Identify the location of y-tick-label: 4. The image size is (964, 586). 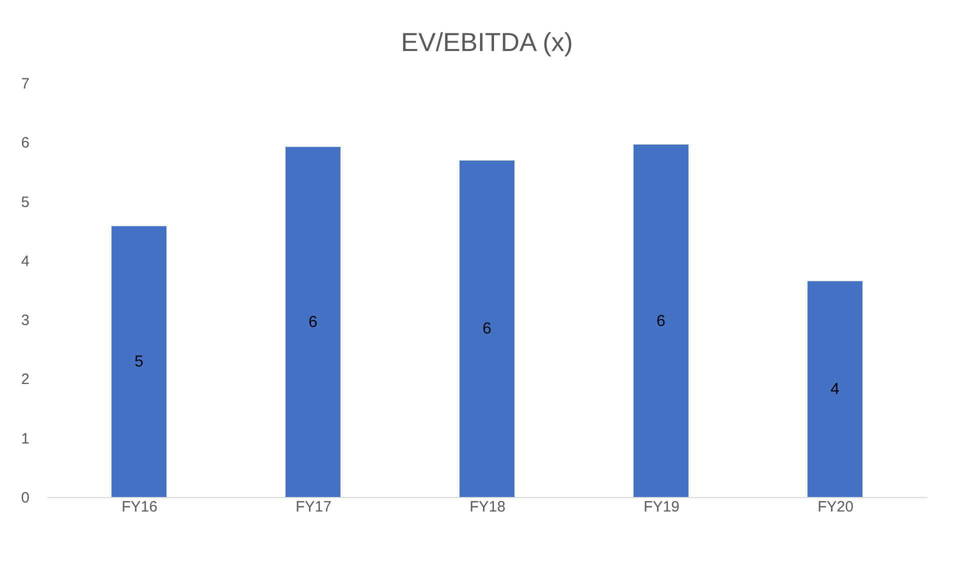
(25, 261).